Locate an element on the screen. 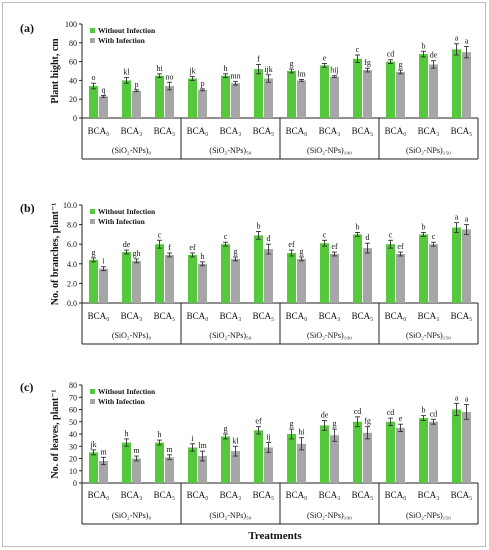  significance-letter: e is located at coordinates (401, 418).